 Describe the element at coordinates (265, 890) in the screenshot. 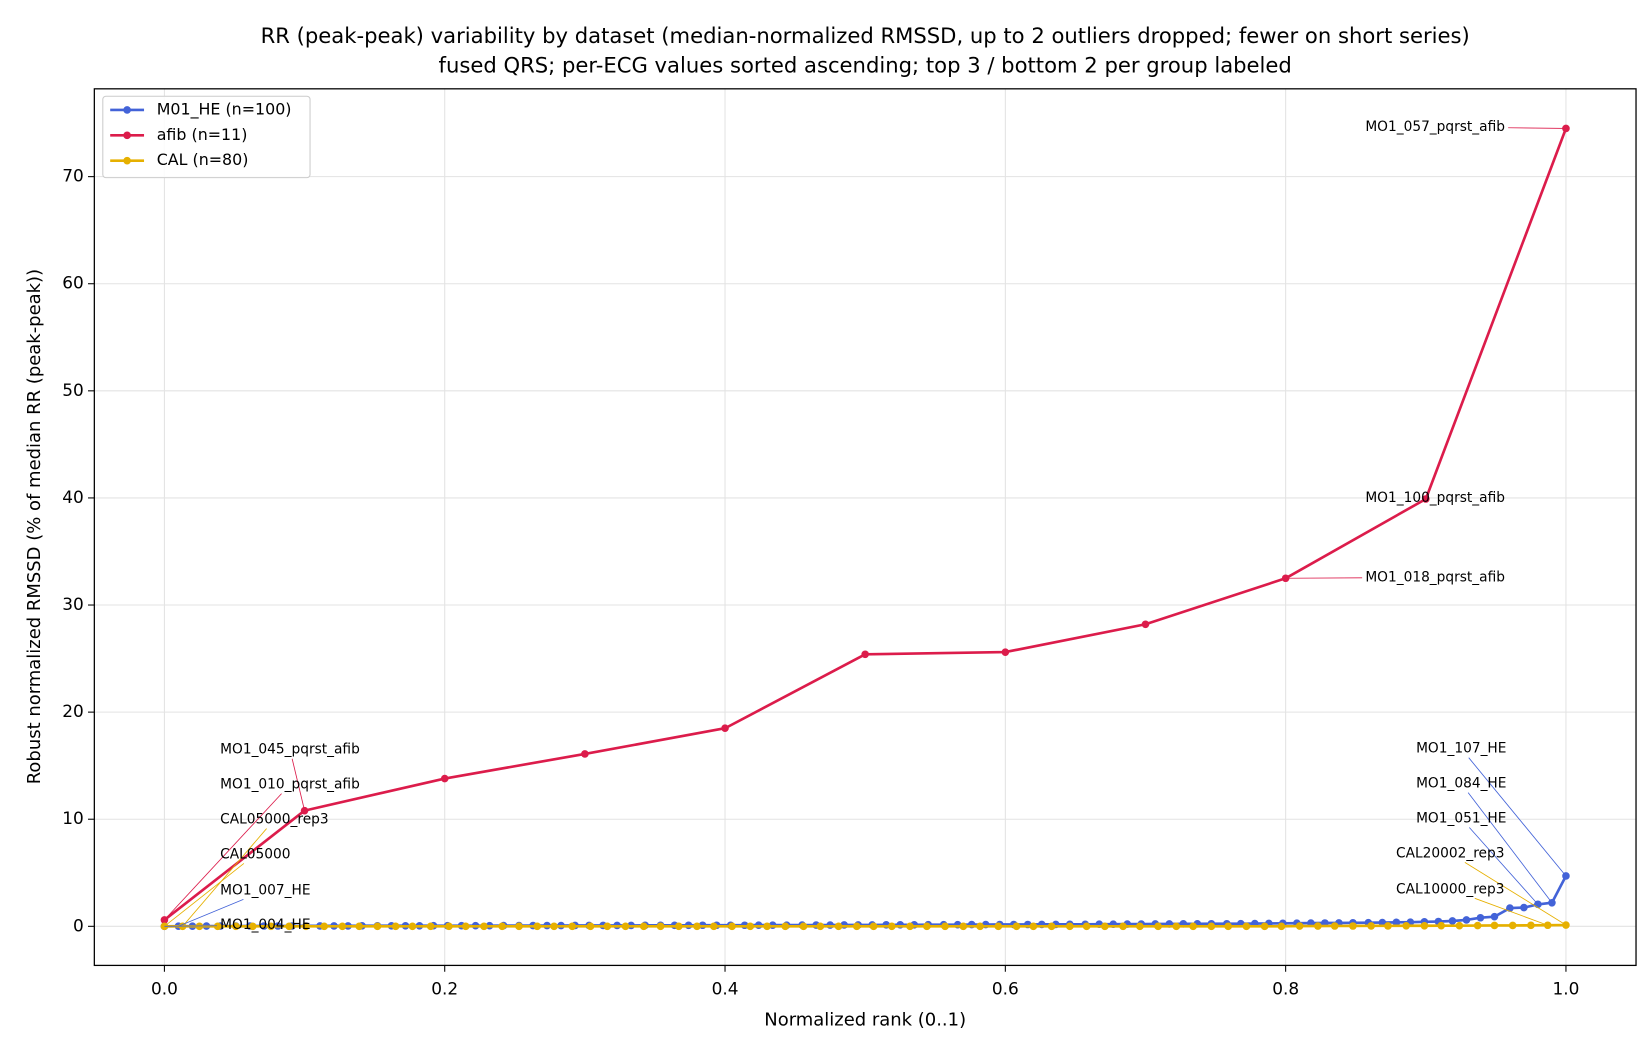

I see `annotation: MO1_007_HE` at that location.